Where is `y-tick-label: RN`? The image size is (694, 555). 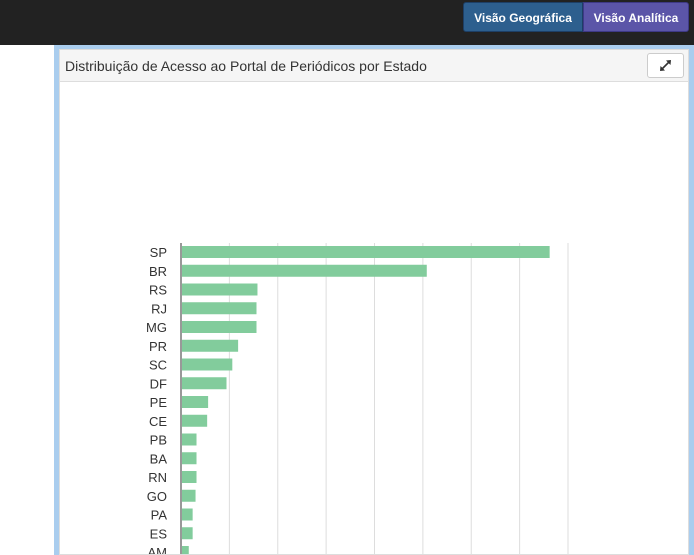
y-tick-label: RN is located at coordinates (157, 477).